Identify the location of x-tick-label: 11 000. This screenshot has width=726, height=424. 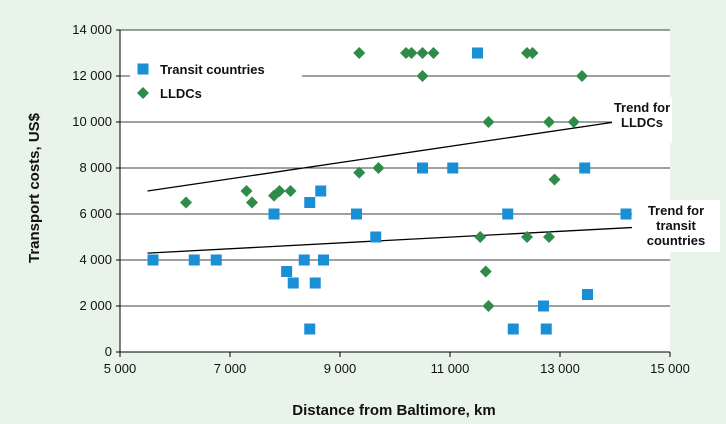
(450, 368).